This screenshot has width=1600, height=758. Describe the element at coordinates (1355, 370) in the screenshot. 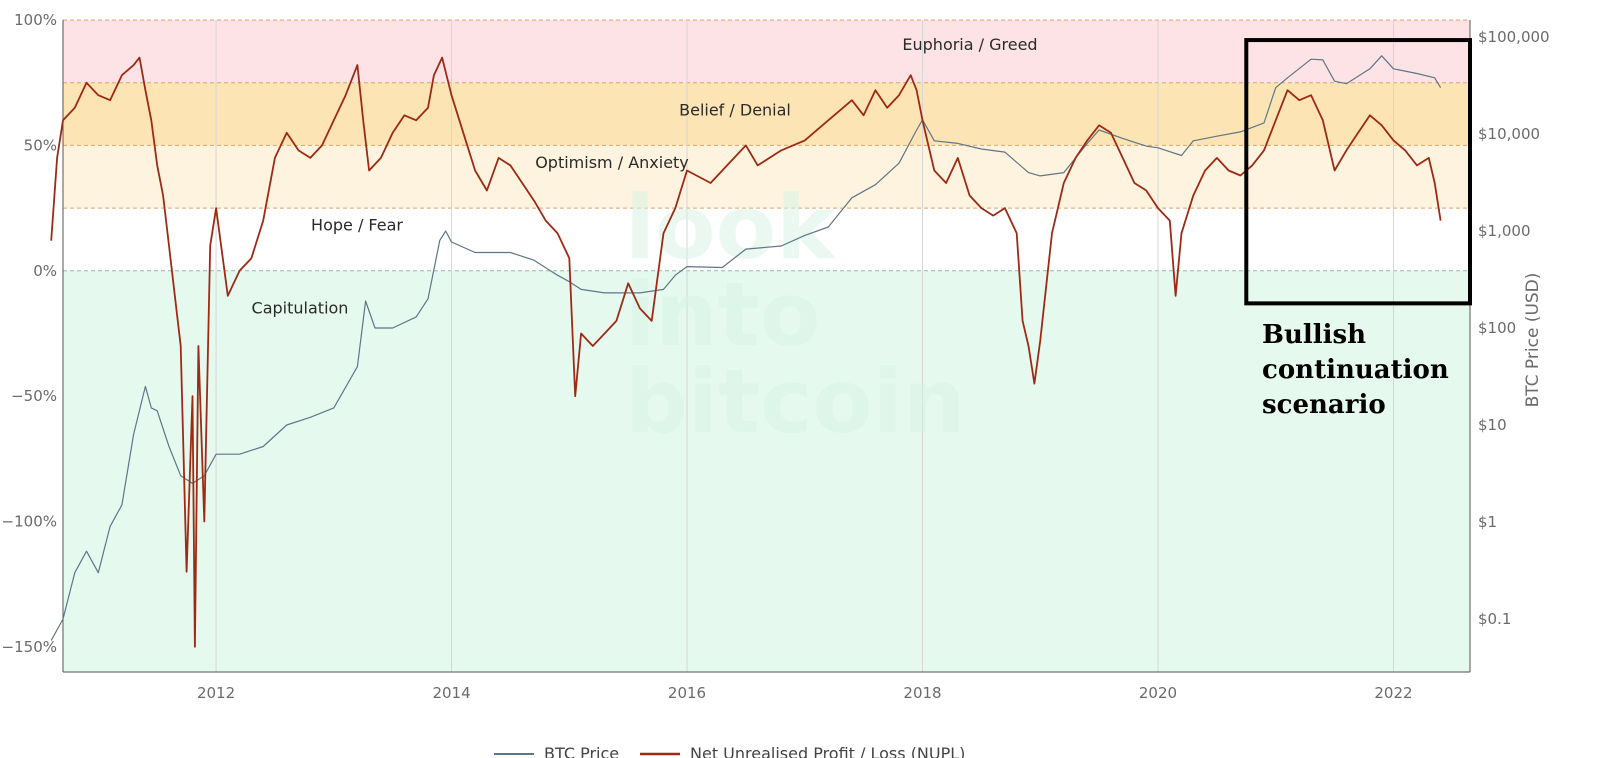

I see `annotation-line-2: continuation` at that location.